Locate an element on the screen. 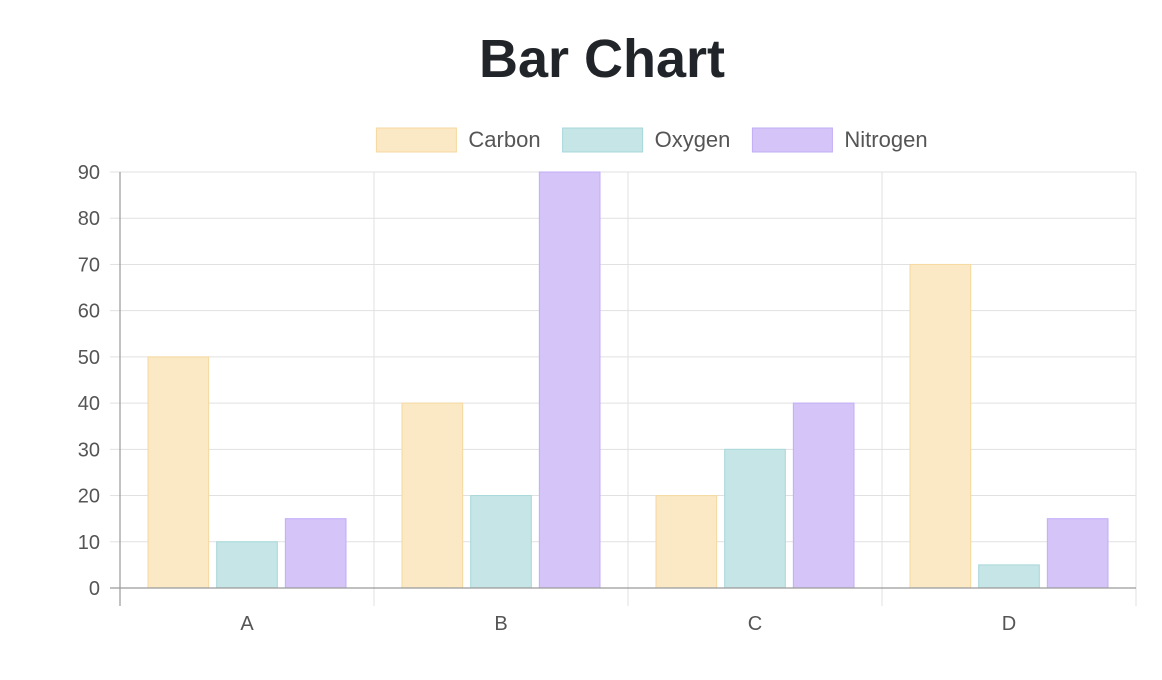 The height and width of the screenshot is (680, 1162). bar-oxygen-c is located at coordinates (755, 518).